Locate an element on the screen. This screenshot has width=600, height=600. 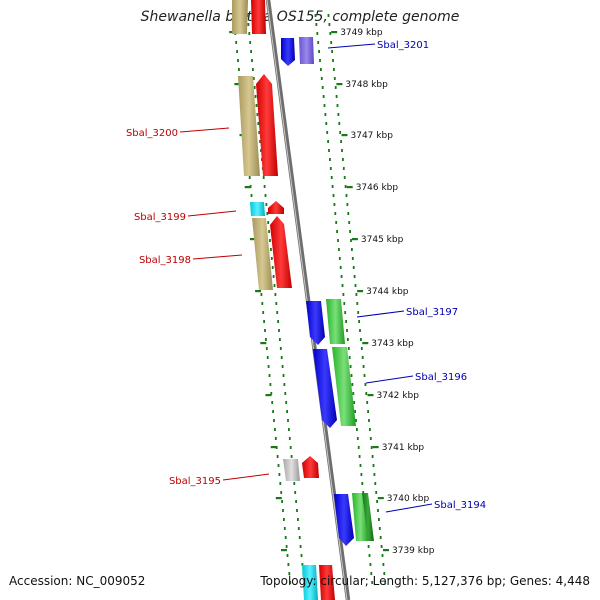
gene-sbal-3195-gray is located at coordinates (291, 470).